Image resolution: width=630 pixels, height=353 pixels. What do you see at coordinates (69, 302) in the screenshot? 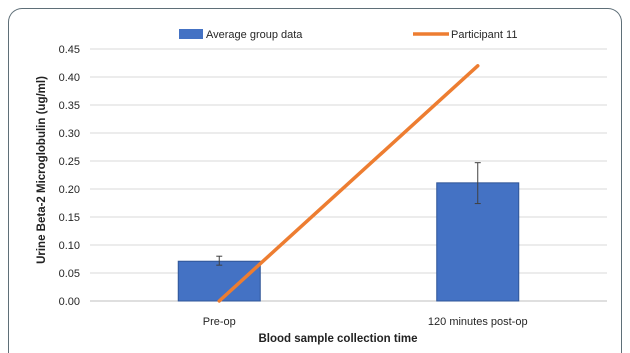
I see `y-tick-label: 0.00` at bounding box center [69, 302].